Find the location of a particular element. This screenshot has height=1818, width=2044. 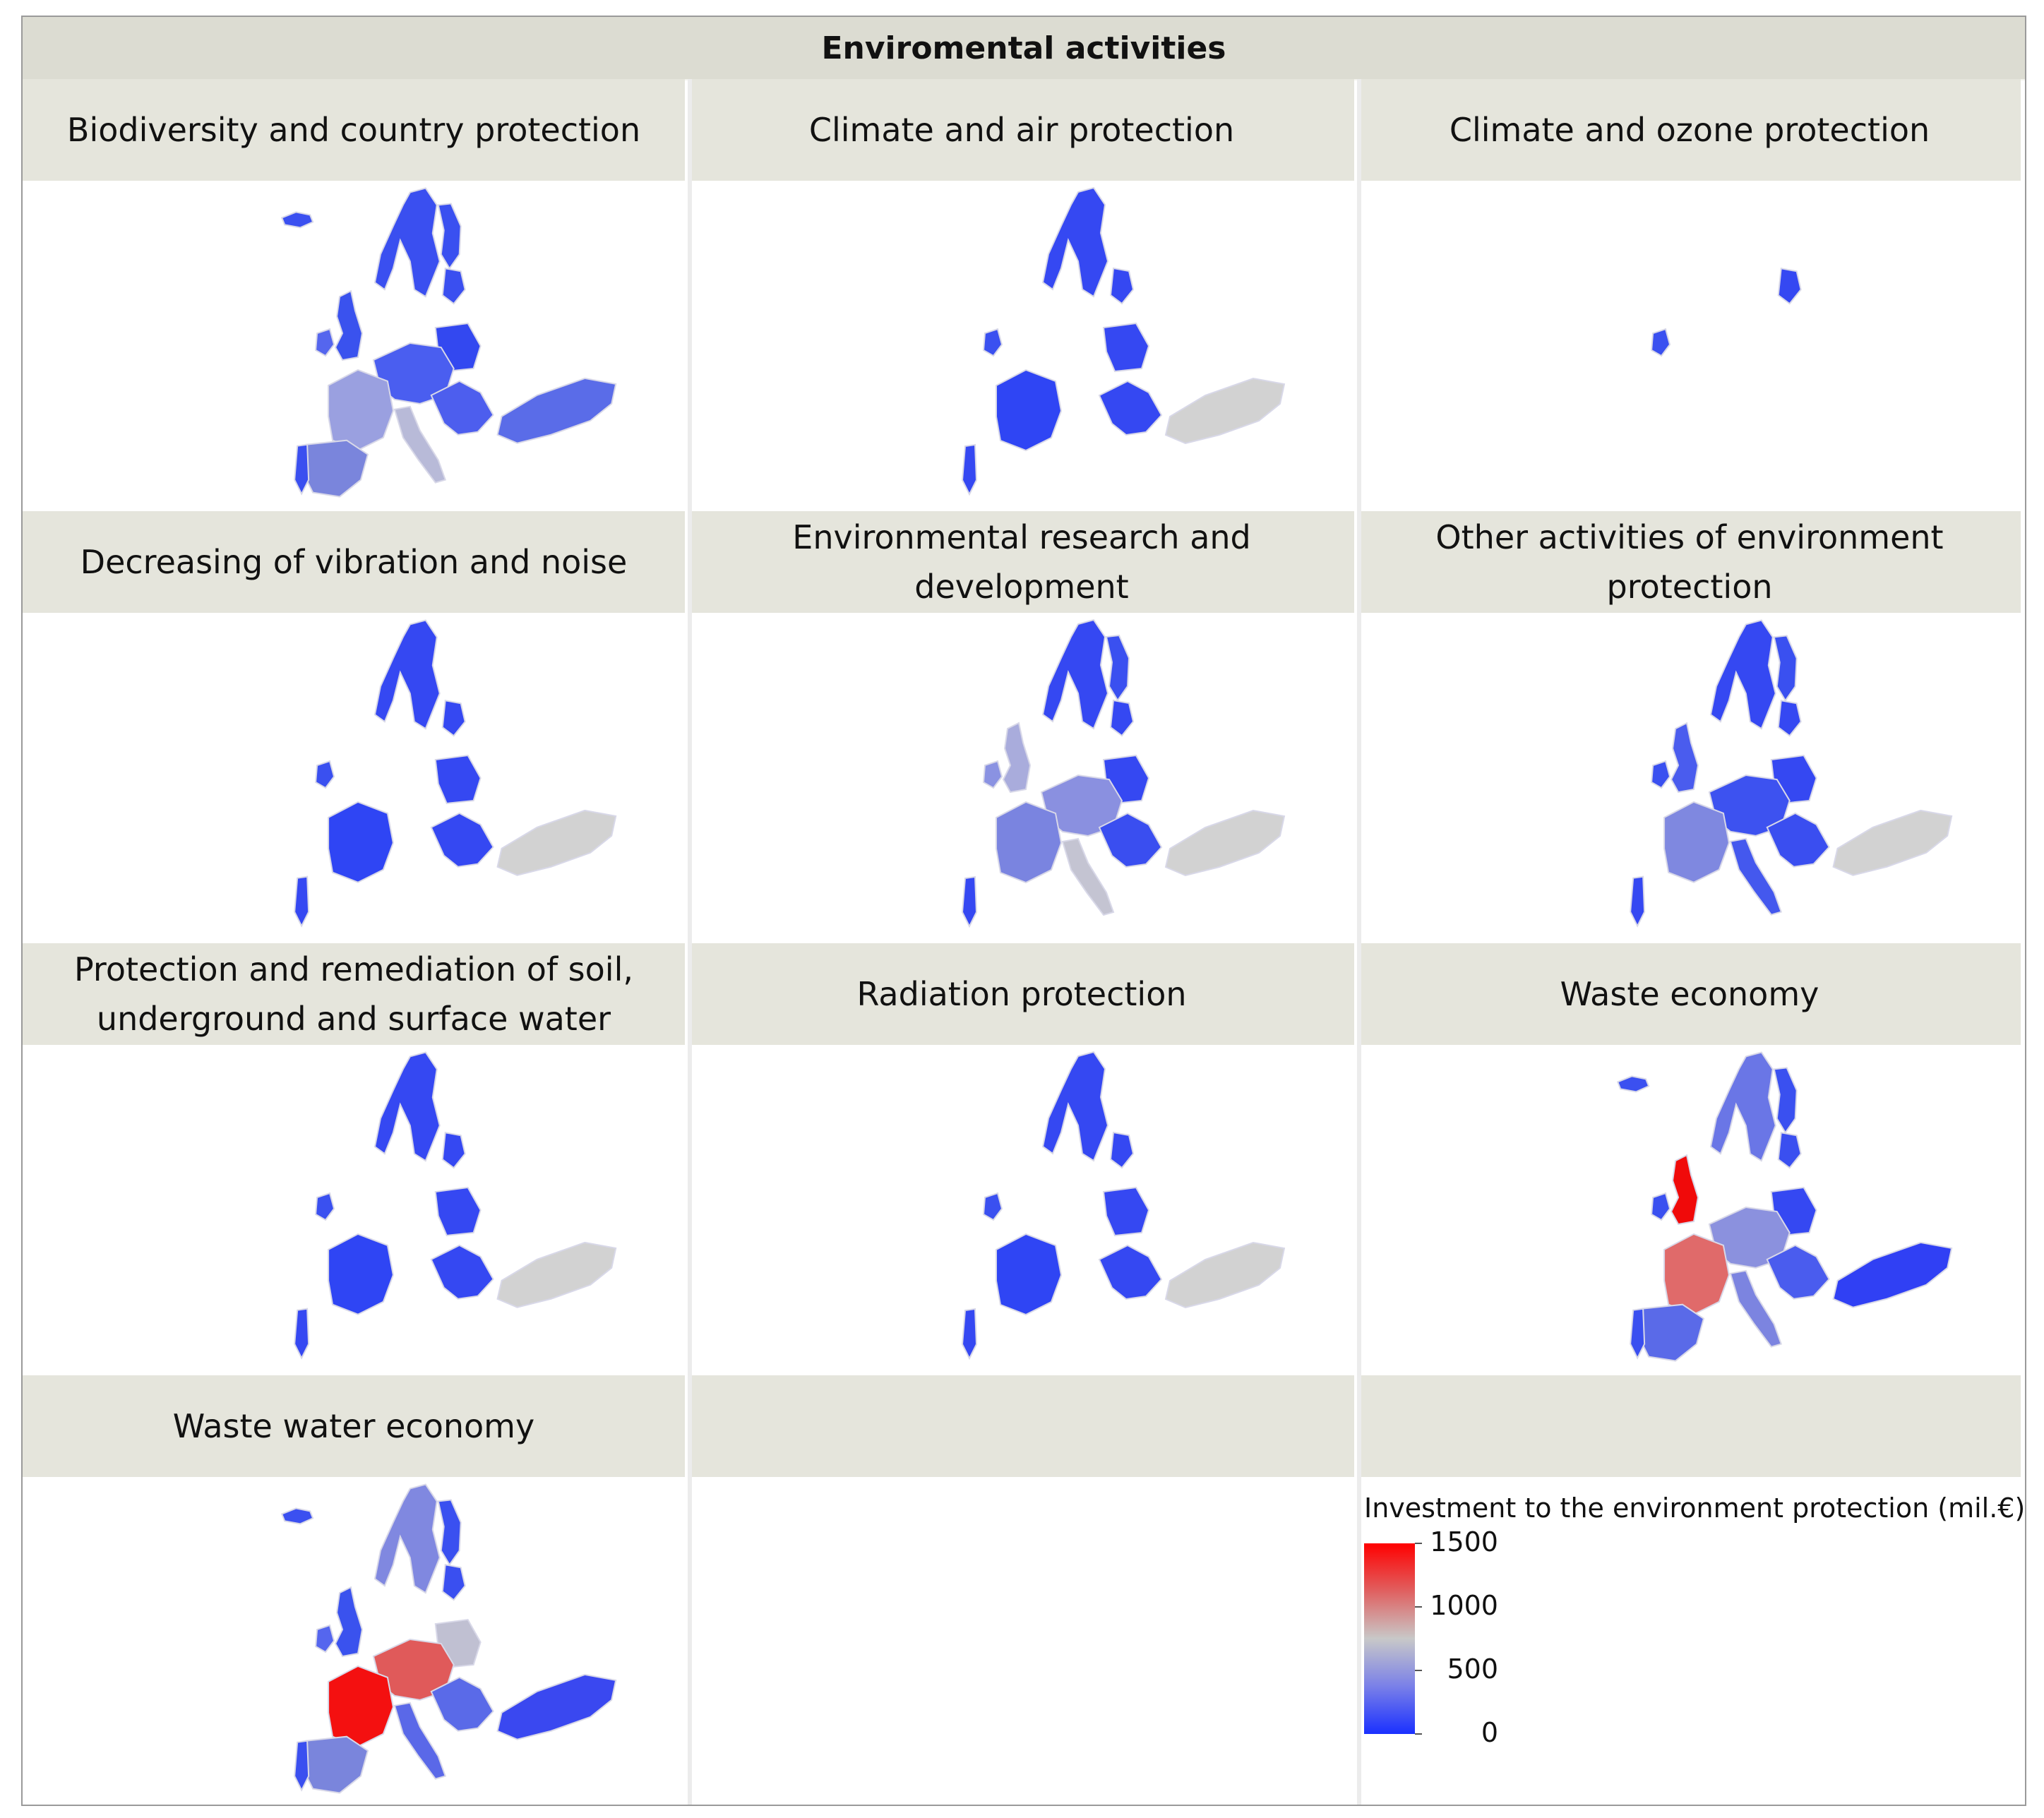

map-panel-biodiversity-and-country-protection is located at coordinates (354, 346).